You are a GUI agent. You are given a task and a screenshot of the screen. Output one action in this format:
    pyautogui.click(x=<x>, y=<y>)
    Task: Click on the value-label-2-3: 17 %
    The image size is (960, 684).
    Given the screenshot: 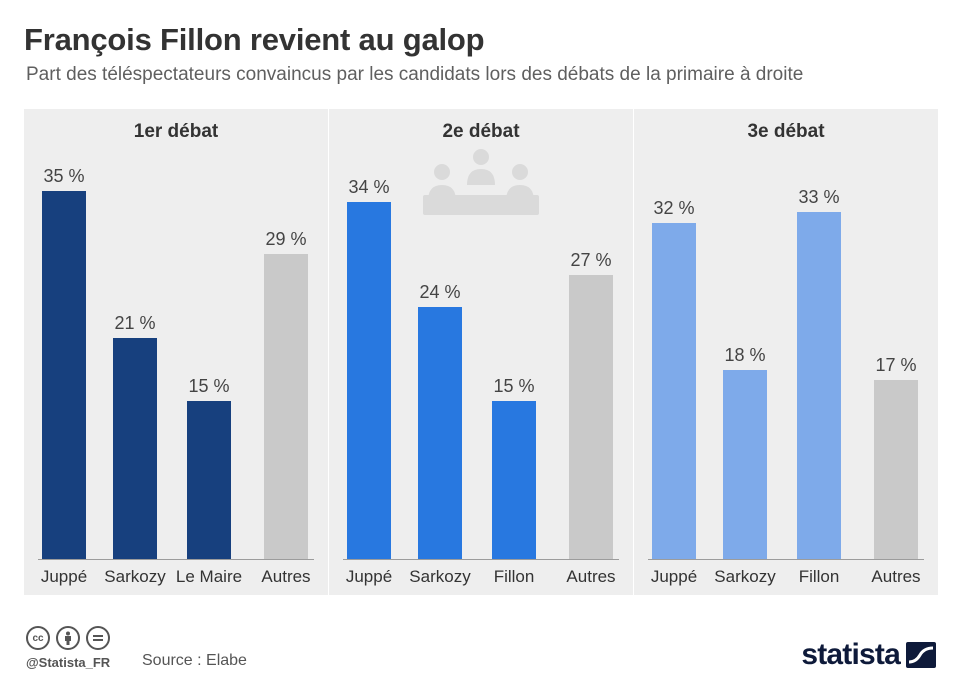 What is the action you would take?
    pyautogui.click(x=896, y=365)
    